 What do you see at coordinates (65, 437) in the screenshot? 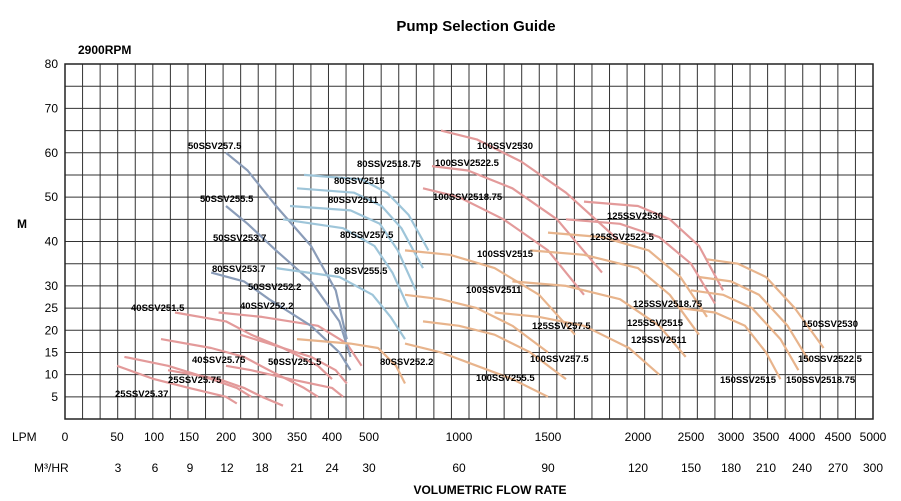
I see `x-tick-label-lpm: 0` at bounding box center [65, 437].